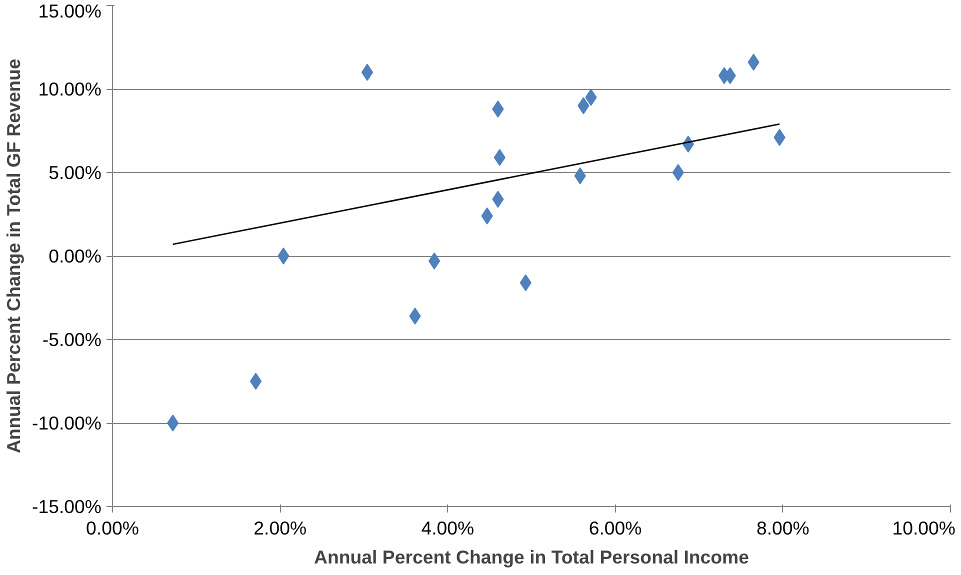 The height and width of the screenshot is (575, 961). I want to click on y-tick-label: 0.00%, so click(75, 256).